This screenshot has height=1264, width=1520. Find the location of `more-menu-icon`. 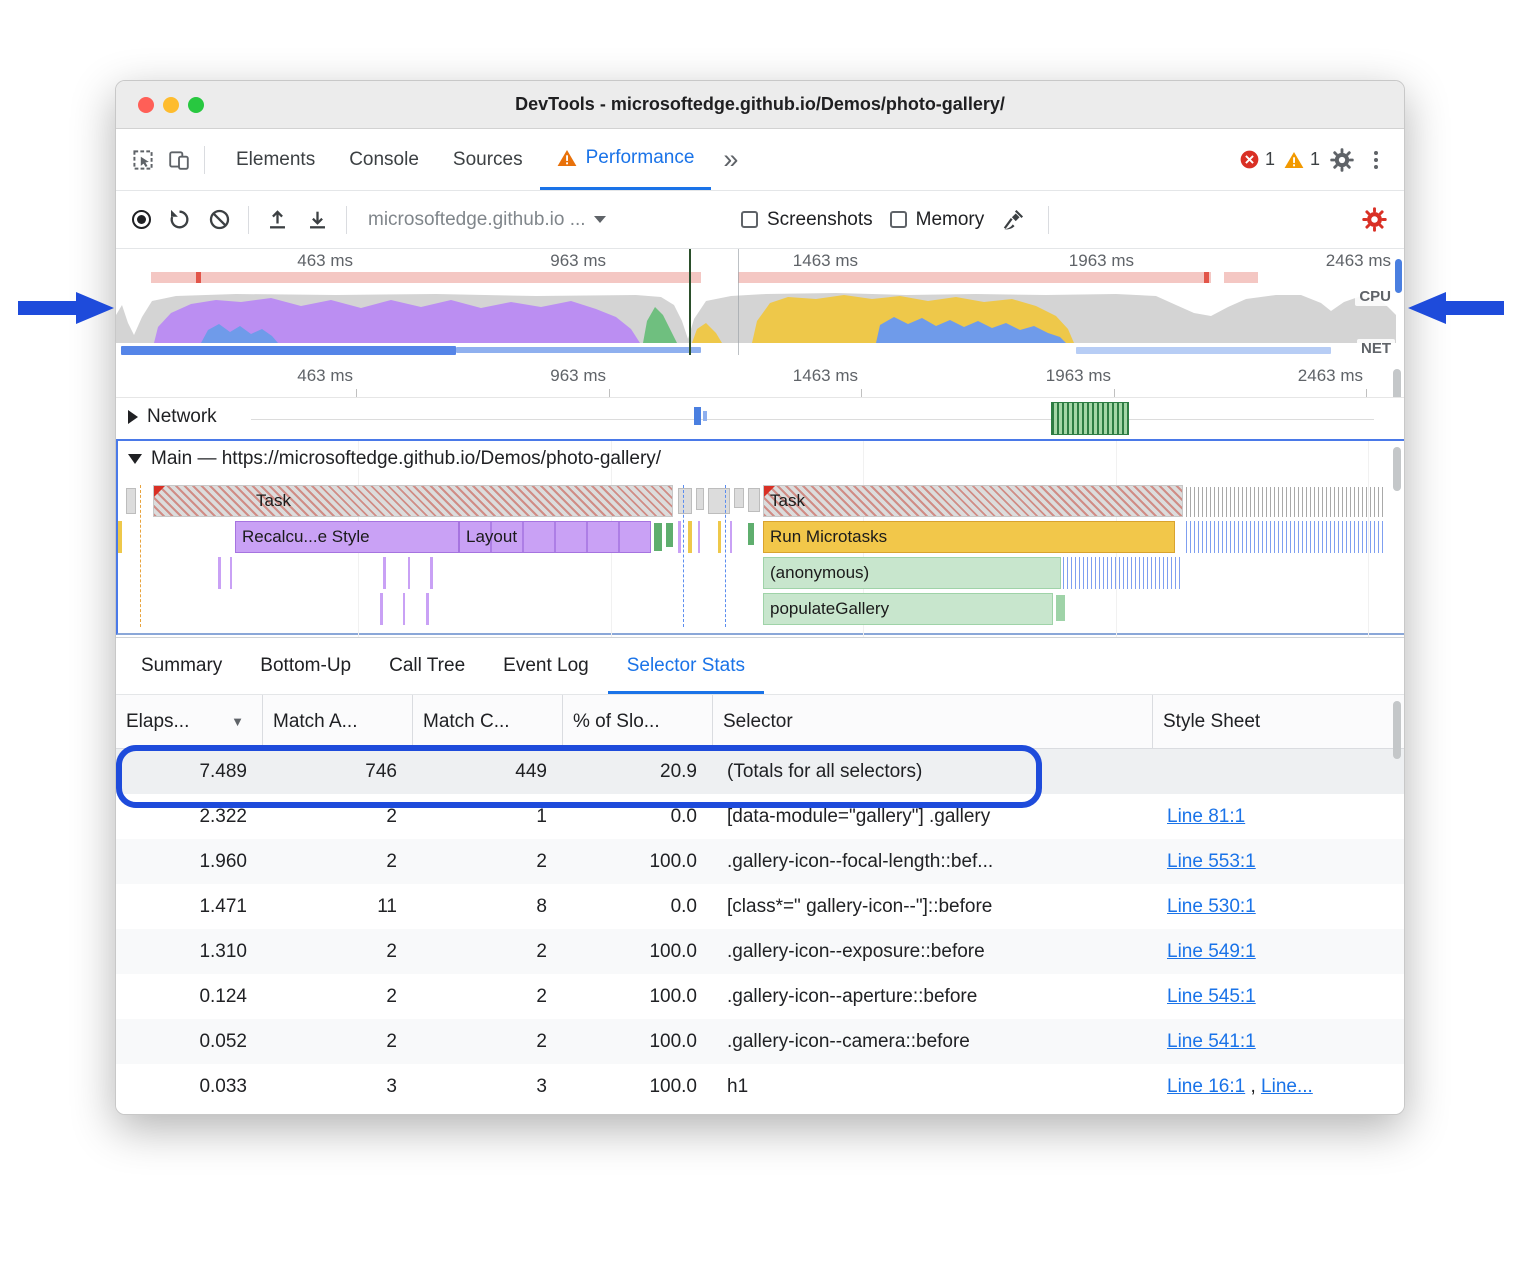

more-menu-icon is located at coordinates (1376, 160).